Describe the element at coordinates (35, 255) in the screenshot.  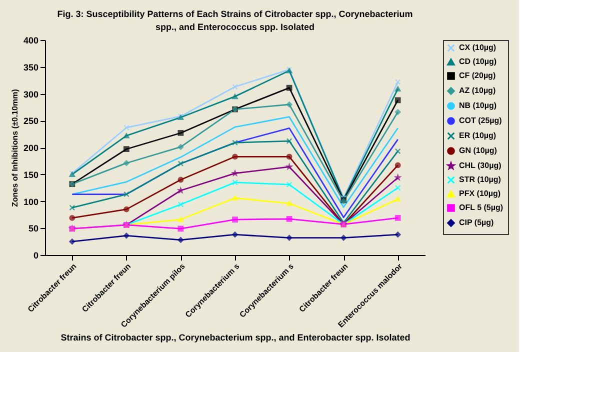
I see `y-tick-label: 0` at that location.